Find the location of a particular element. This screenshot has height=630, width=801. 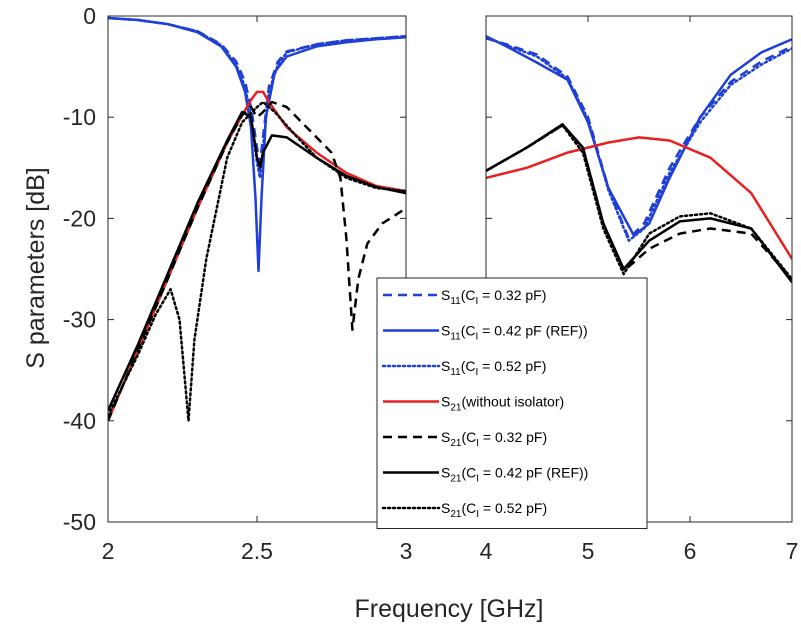

y-tick-label: -10 is located at coordinates (79, 117).